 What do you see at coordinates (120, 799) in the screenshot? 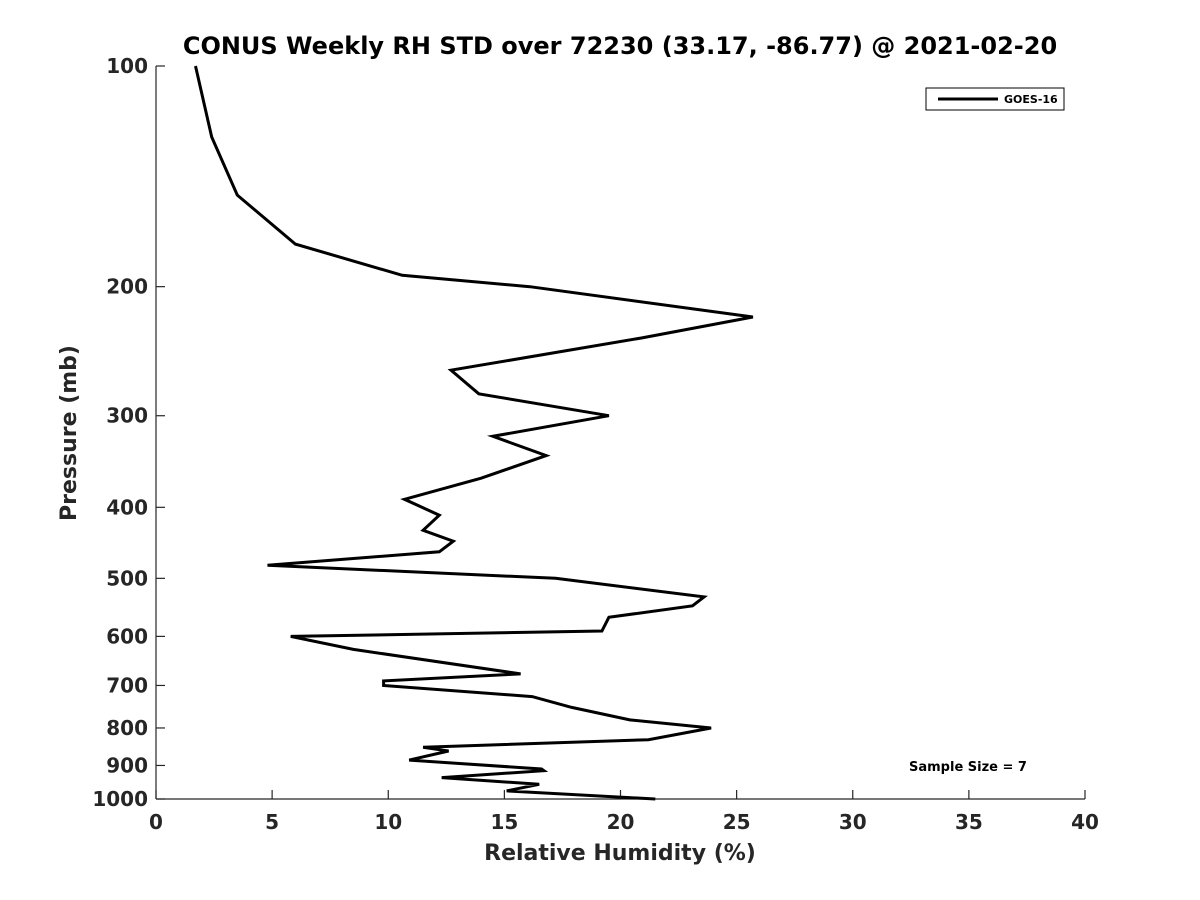
I see `y-tick-label: 1000` at bounding box center [120, 799].